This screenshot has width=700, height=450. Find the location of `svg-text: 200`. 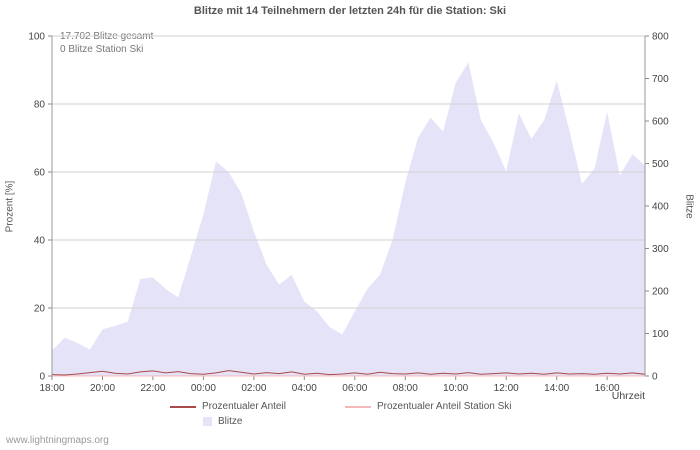

svg-text: 200 is located at coordinates (660, 292).